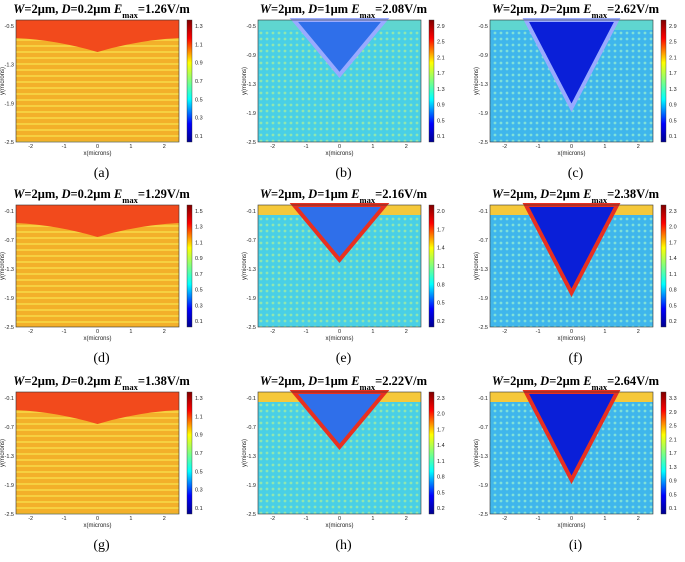  What do you see at coordinates (673, 228) in the screenshot?
I see `colorbar-label: 2.0` at bounding box center [673, 228].